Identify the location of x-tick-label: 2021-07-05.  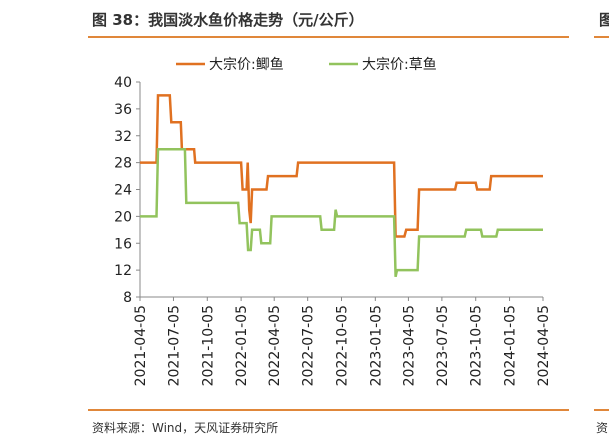
(174, 345).